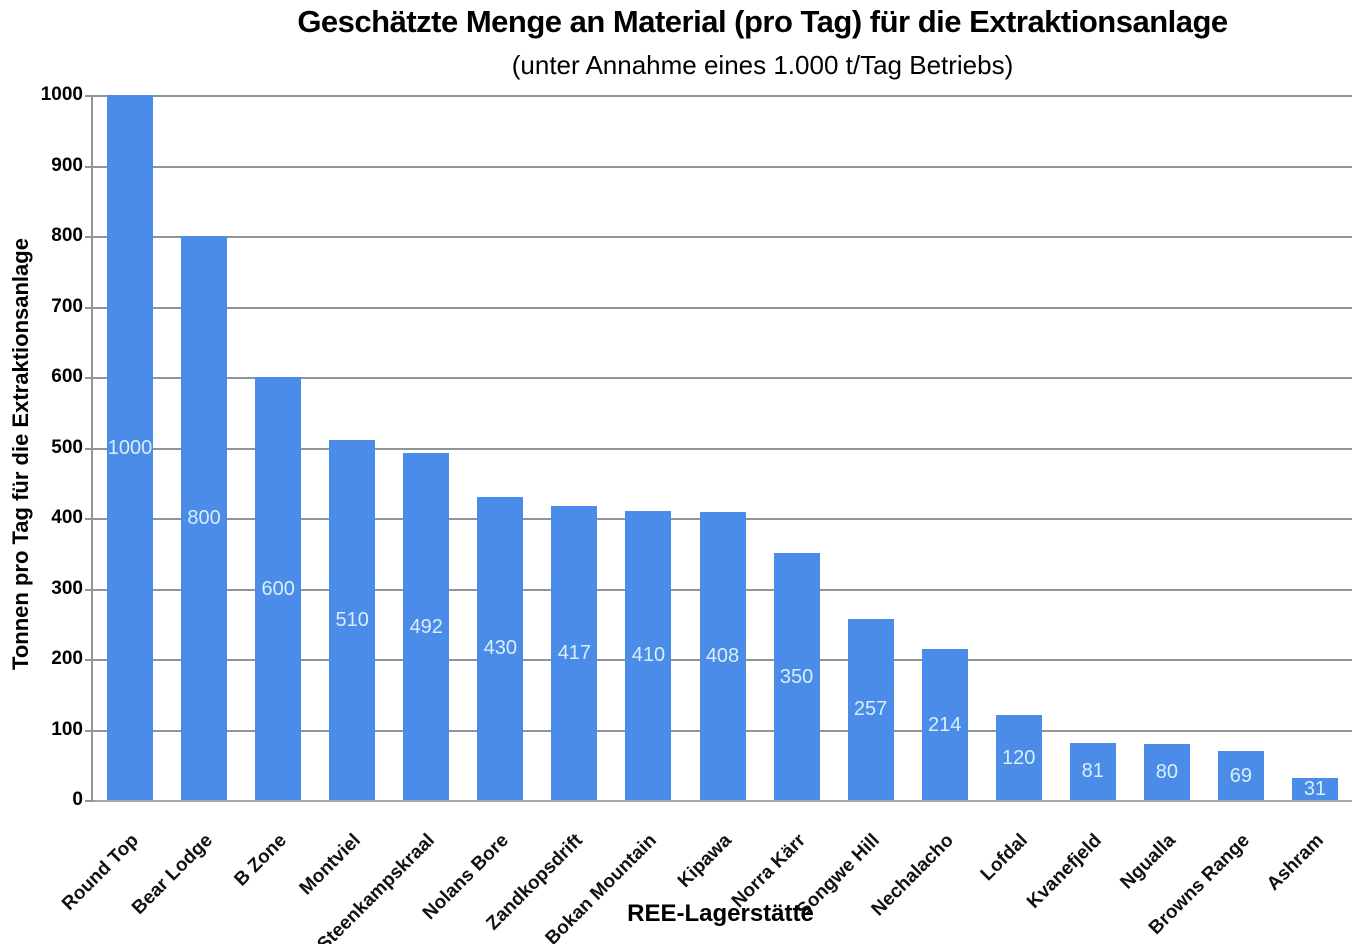 The height and width of the screenshot is (944, 1357). I want to click on bar-value-label: 80, so click(1166, 771).